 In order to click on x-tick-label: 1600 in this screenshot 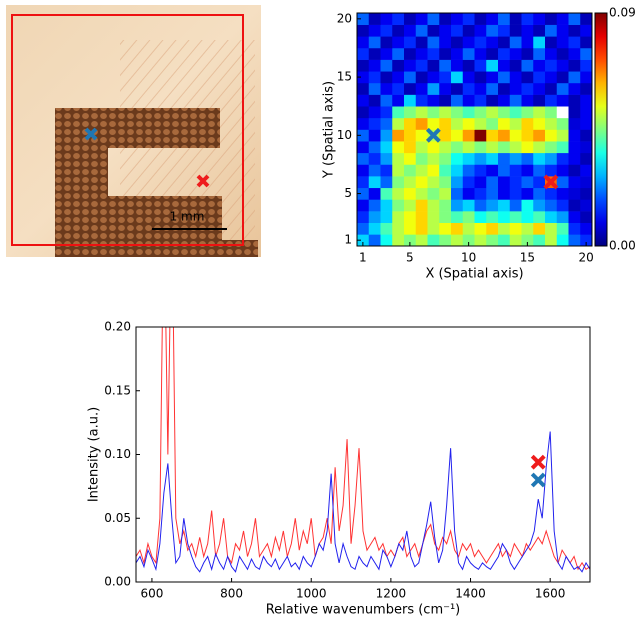, I will do `click(550, 594)`.